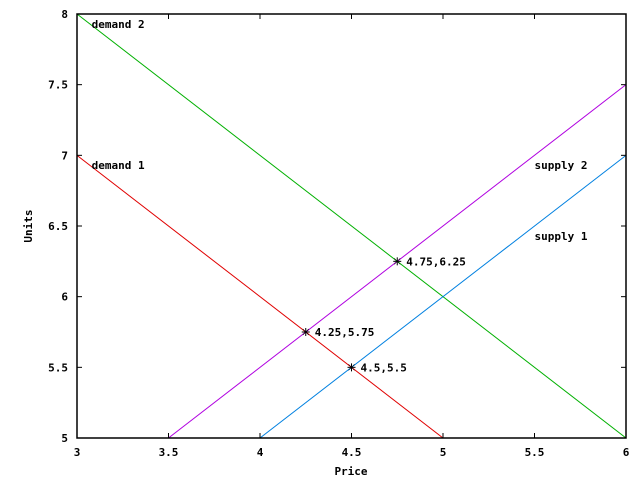 Image resolution: width=640 pixels, height=480 pixels. What do you see at coordinates (535, 452) in the screenshot?
I see `x-tick-label: 5.5` at bounding box center [535, 452].